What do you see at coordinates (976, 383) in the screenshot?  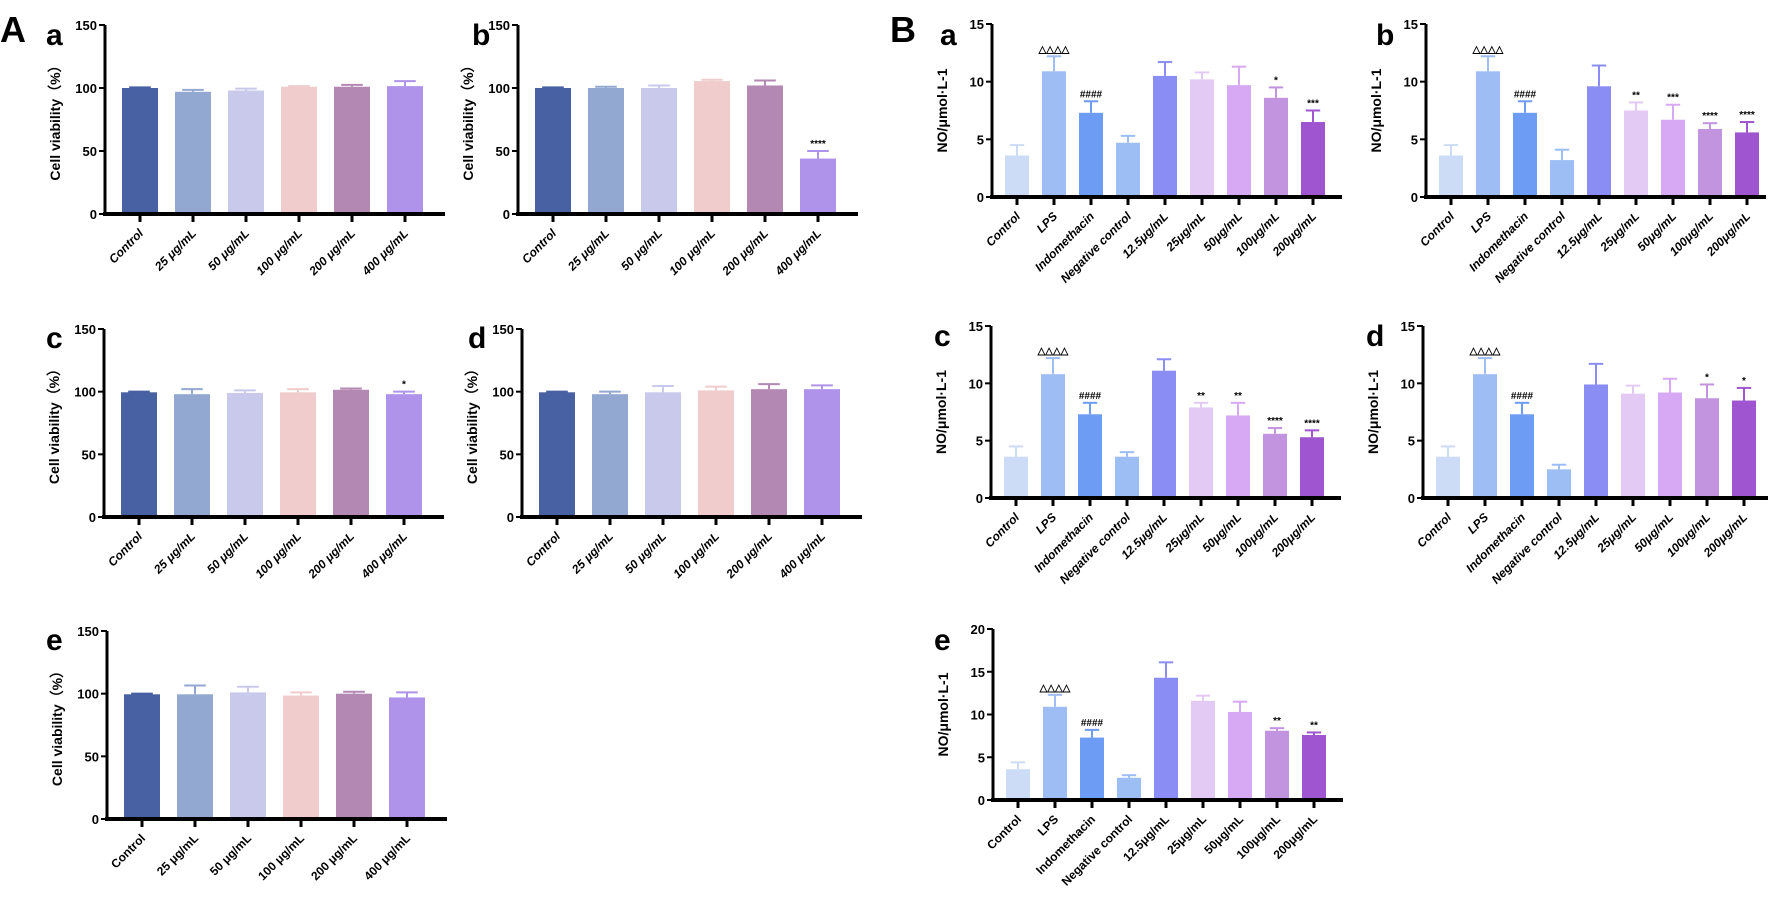 I see `y-tick-label: 10` at bounding box center [976, 383].